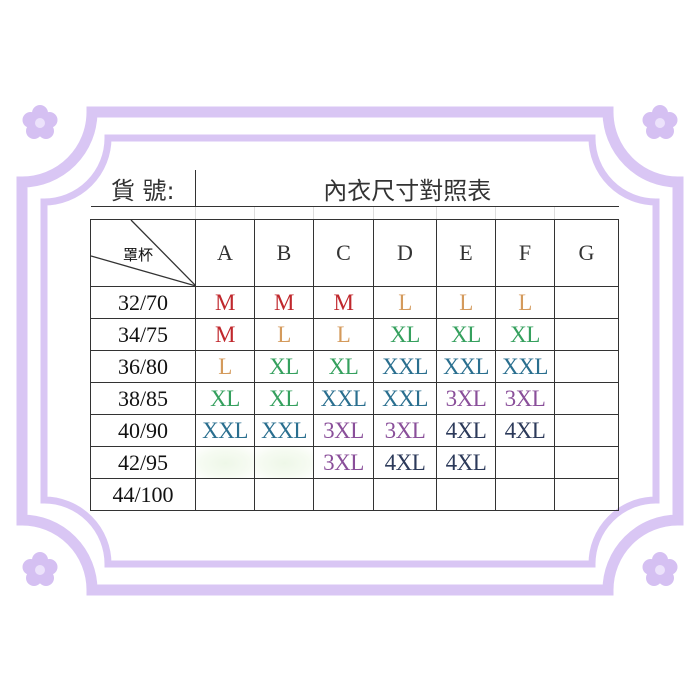 The image size is (700, 700). I want to click on band-size-label: 38/85, so click(143, 398).